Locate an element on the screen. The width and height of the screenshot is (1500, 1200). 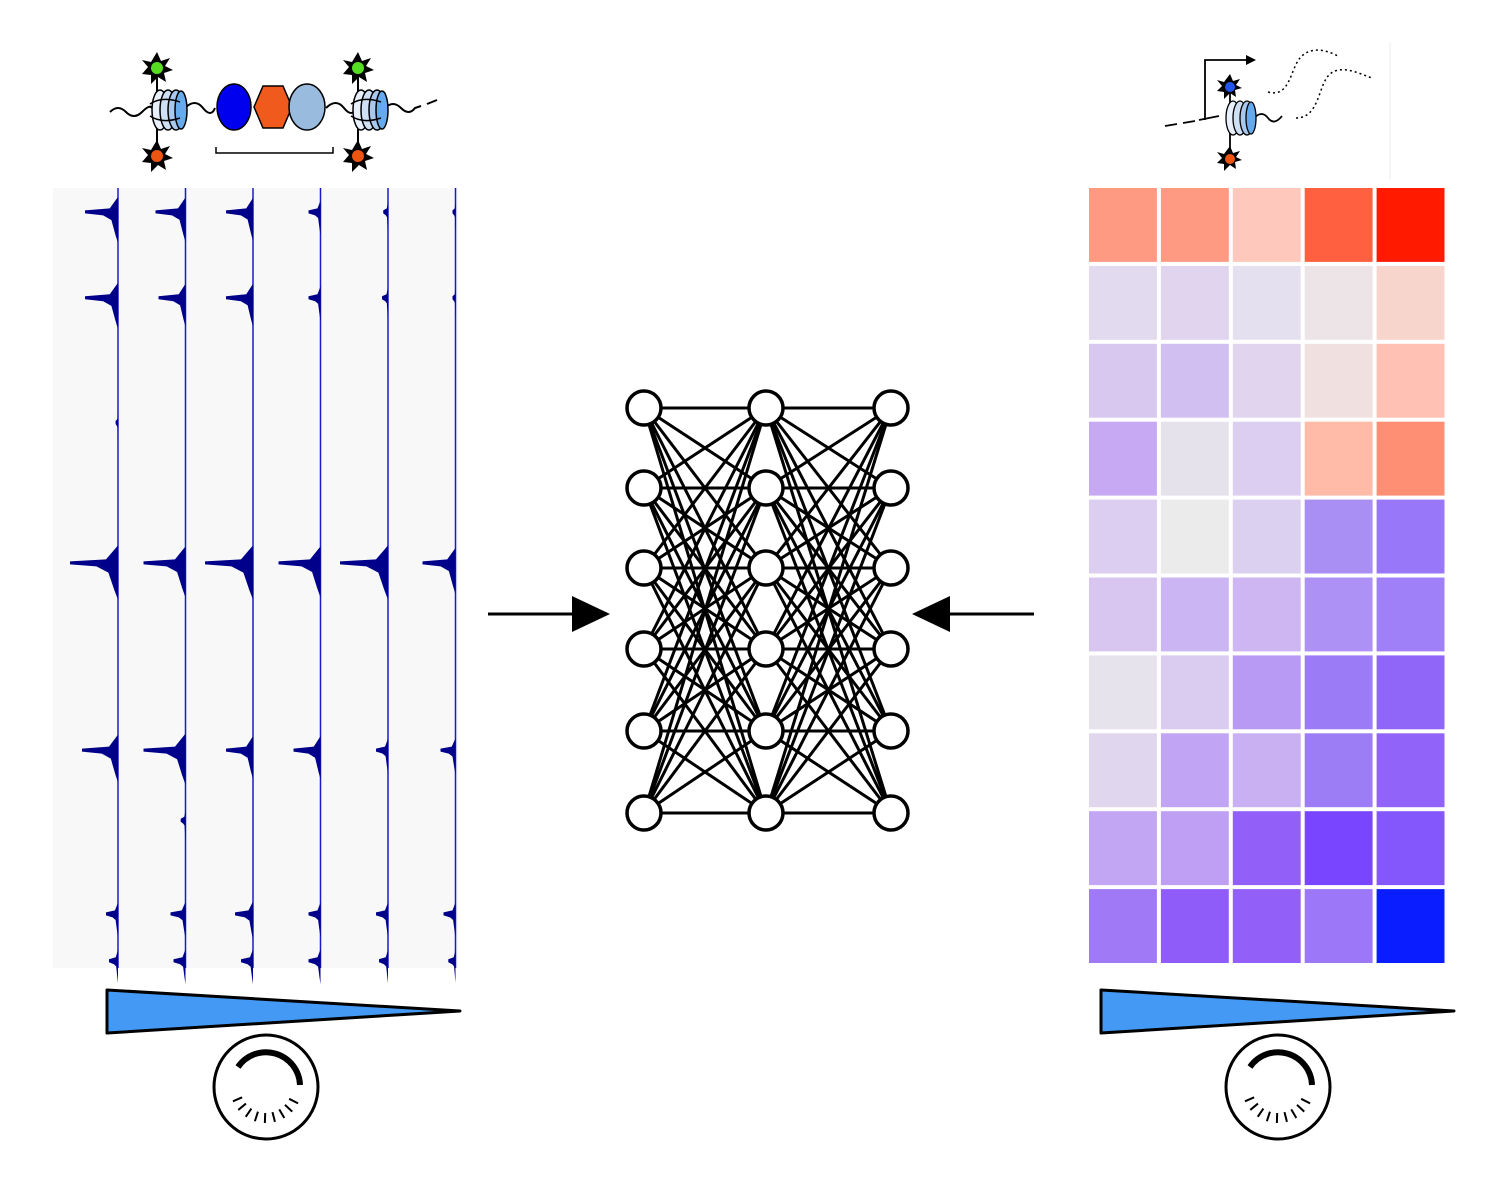
dark-blue-protein-icon is located at coordinates (234, 107).